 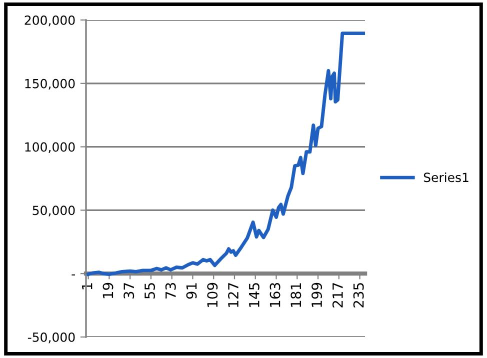 I want to click on x-tick-label: 163, so click(x=275, y=295).